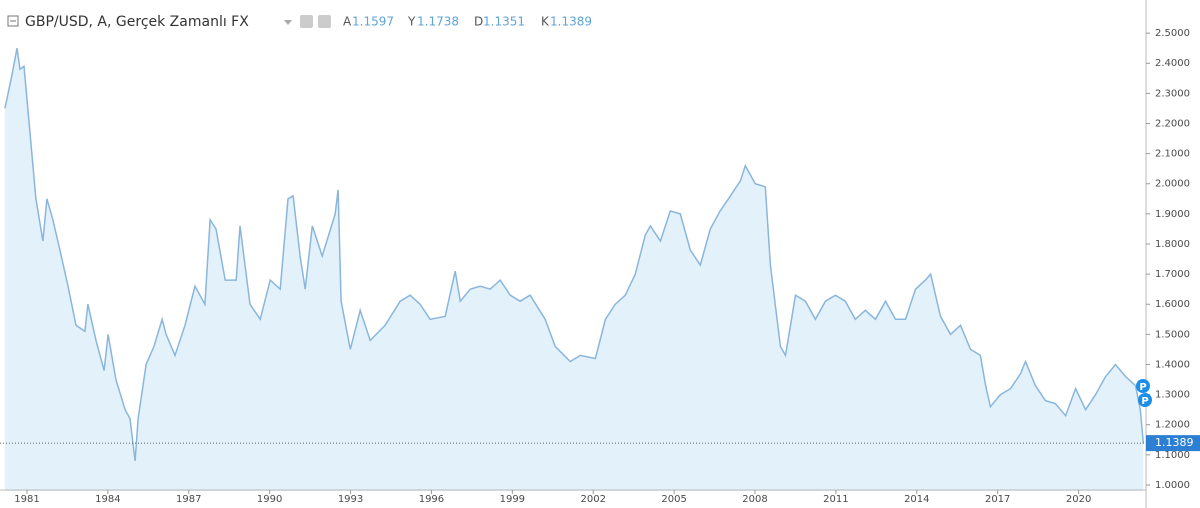  I want to click on y-tick-label: 2.0000, so click(1172, 184).